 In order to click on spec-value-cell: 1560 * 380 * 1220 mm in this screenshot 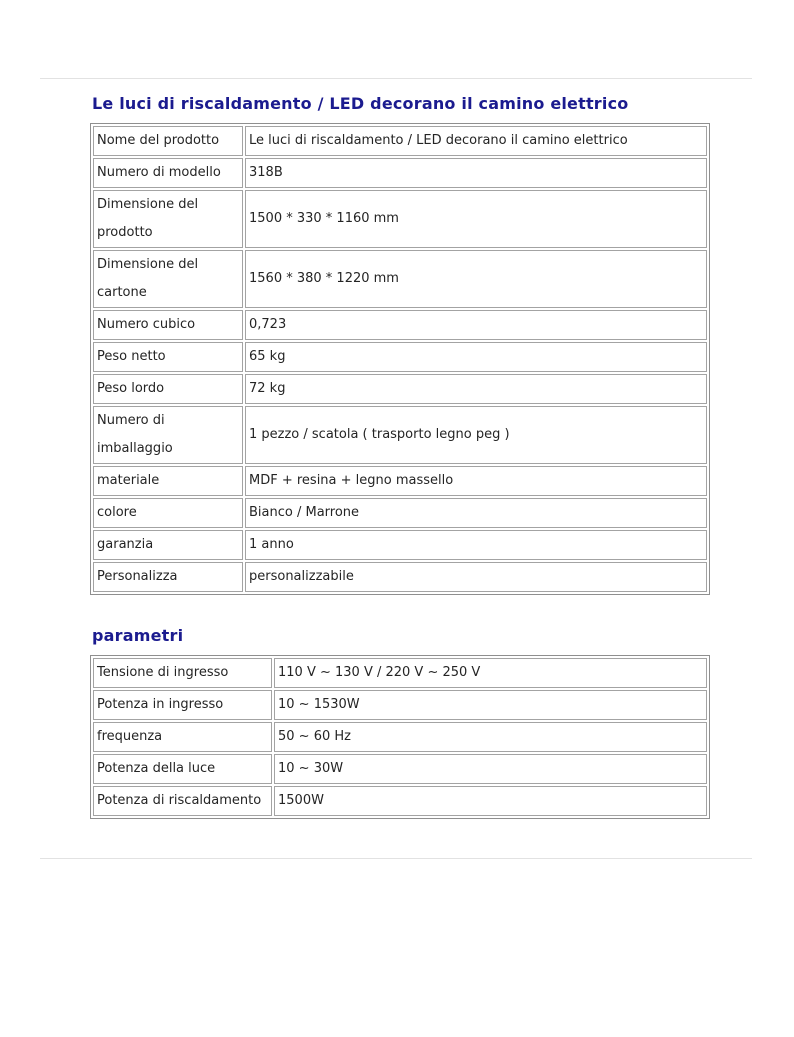, I will do `click(476, 279)`.